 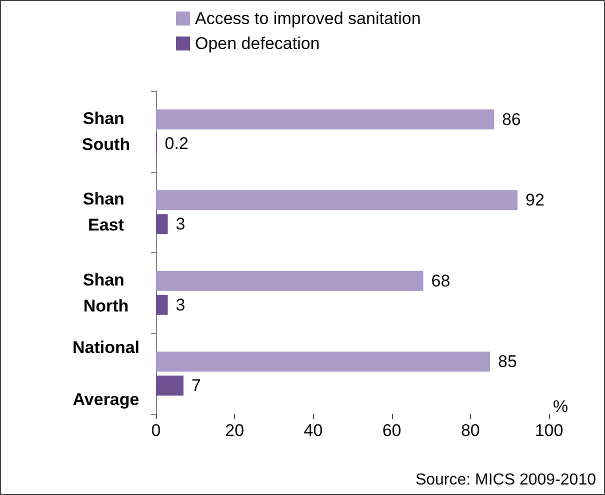 What do you see at coordinates (106, 293) in the screenshot?
I see `y-tick-label: Shan North` at bounding box center [106, 293].